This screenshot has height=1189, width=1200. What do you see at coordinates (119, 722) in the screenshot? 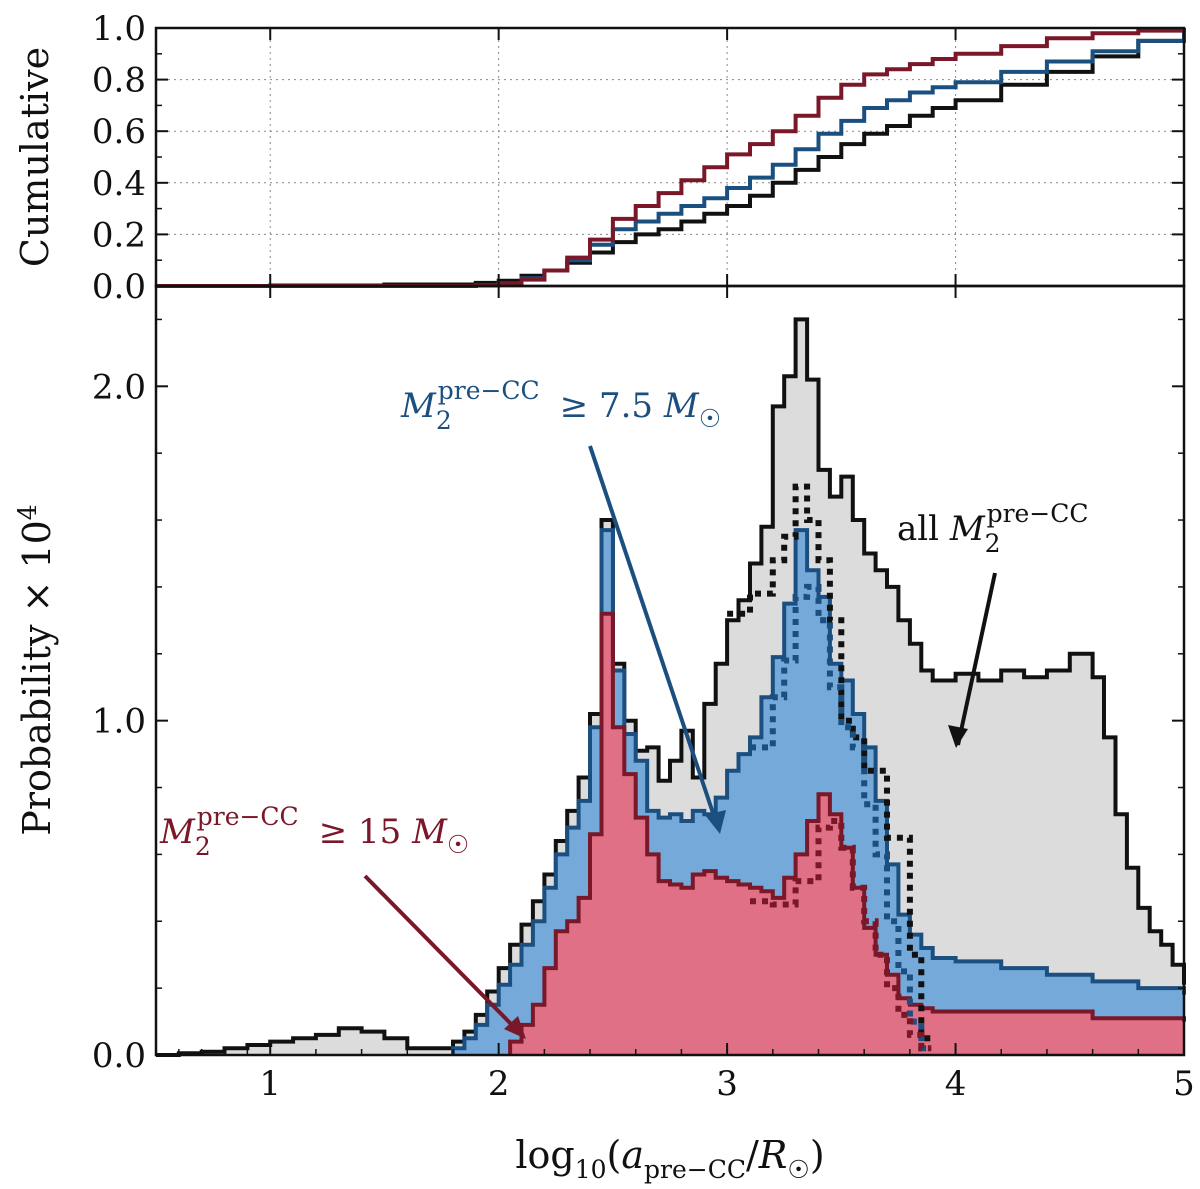
I see `bottom-ytick-label-1: 1.0` at bounding box center [119, 722].